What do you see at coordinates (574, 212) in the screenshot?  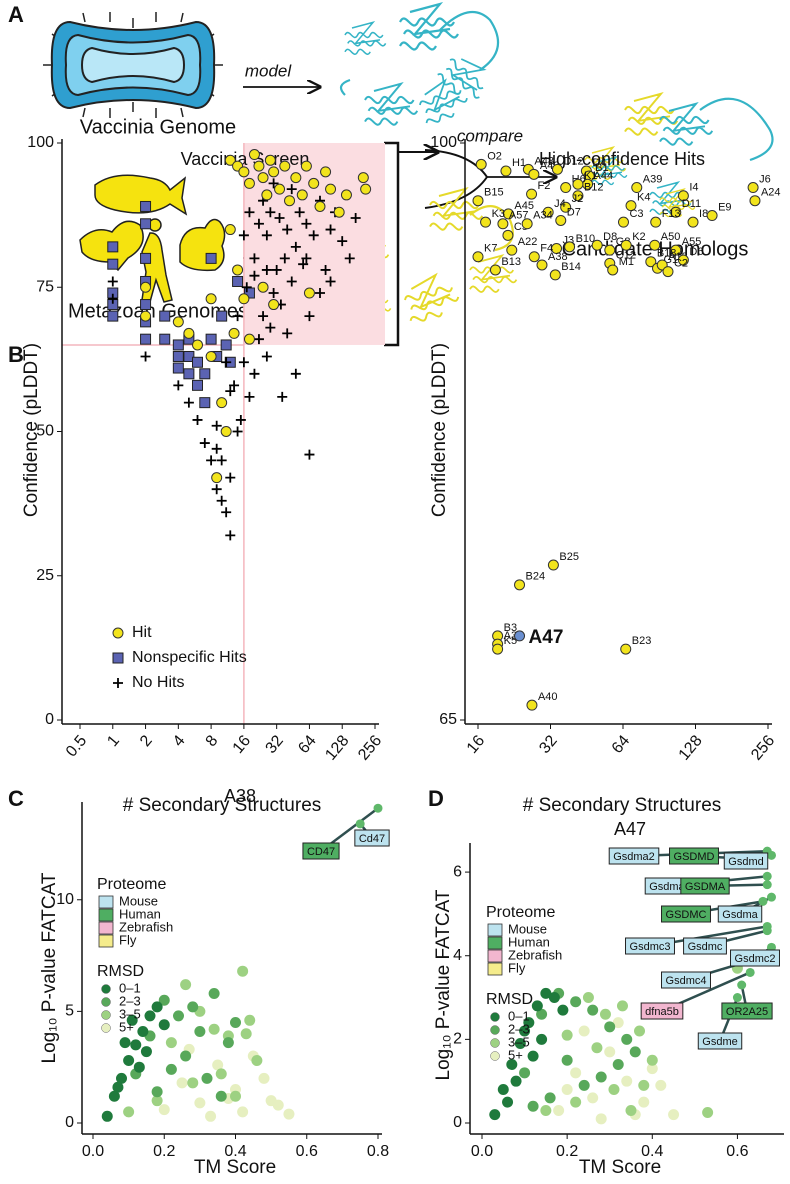 I see `point-label: D7` at bounding box center [574, 212].